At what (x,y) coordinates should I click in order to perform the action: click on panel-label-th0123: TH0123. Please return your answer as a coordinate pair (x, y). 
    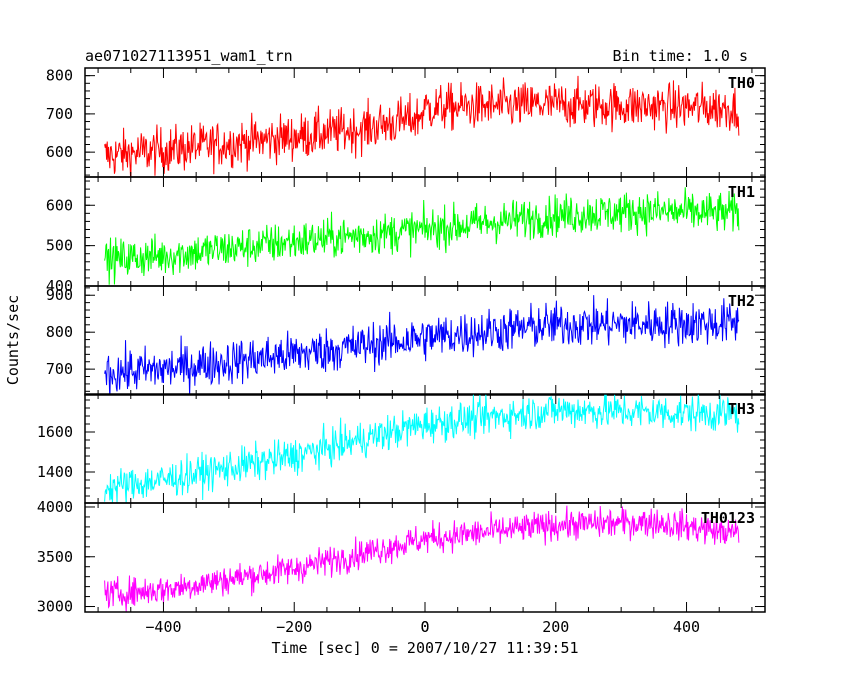
    Looking at the image, I should click on (728, 518).